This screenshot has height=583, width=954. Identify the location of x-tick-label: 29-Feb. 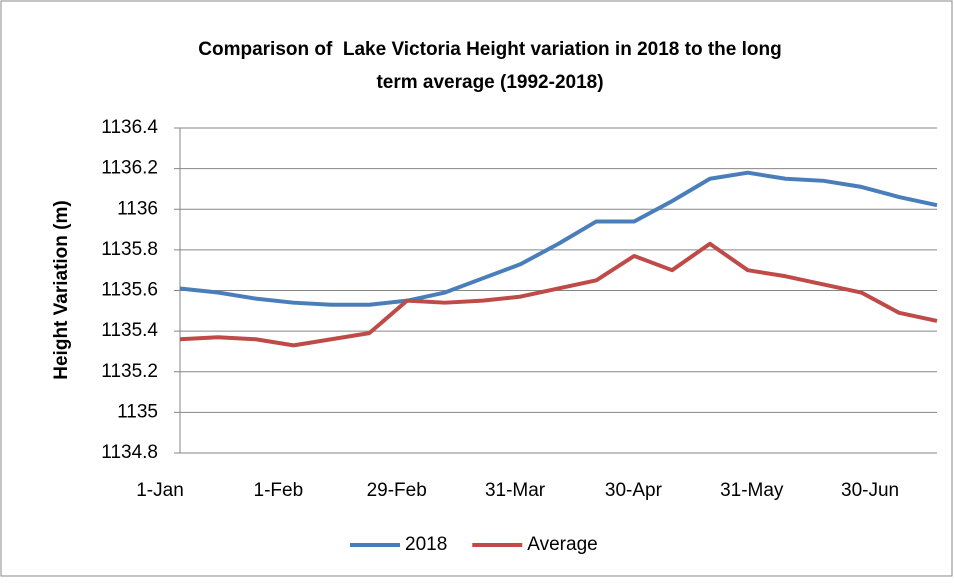
(397, 490).